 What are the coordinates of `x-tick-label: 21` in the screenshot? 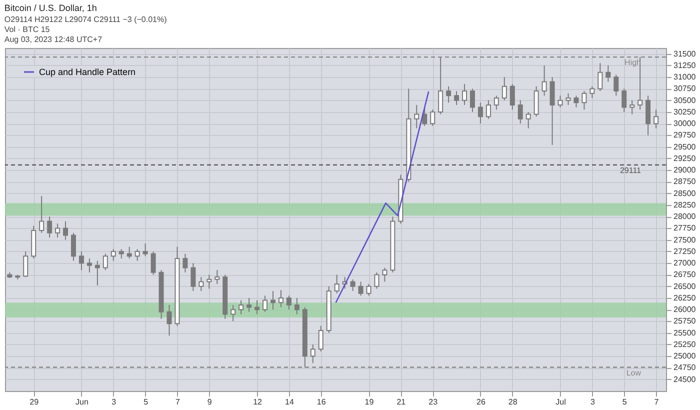 It's located at (401, 402).